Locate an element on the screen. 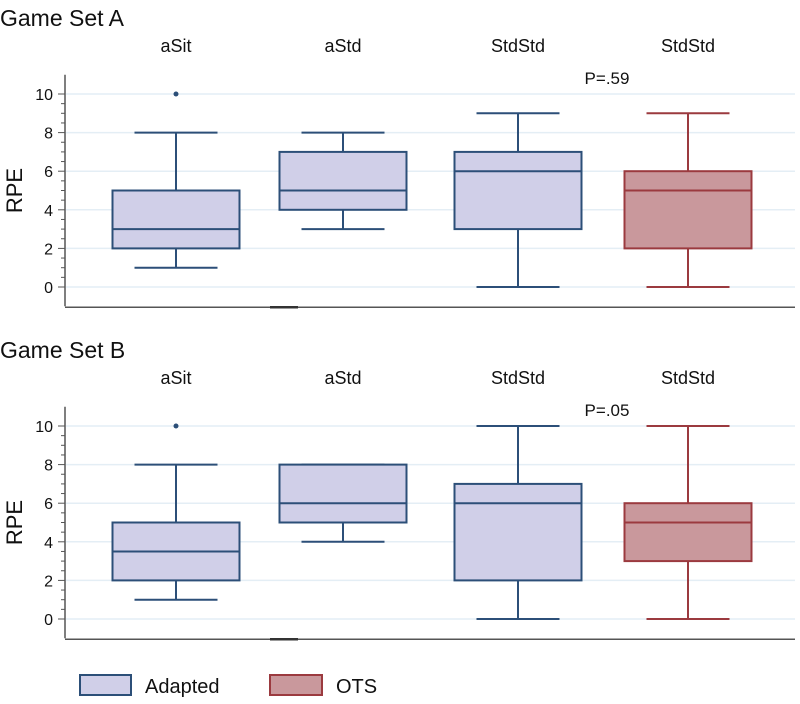 This screenshot has height=704, width=800. panel-title: Game Set B is located at coordinates (62, 350).